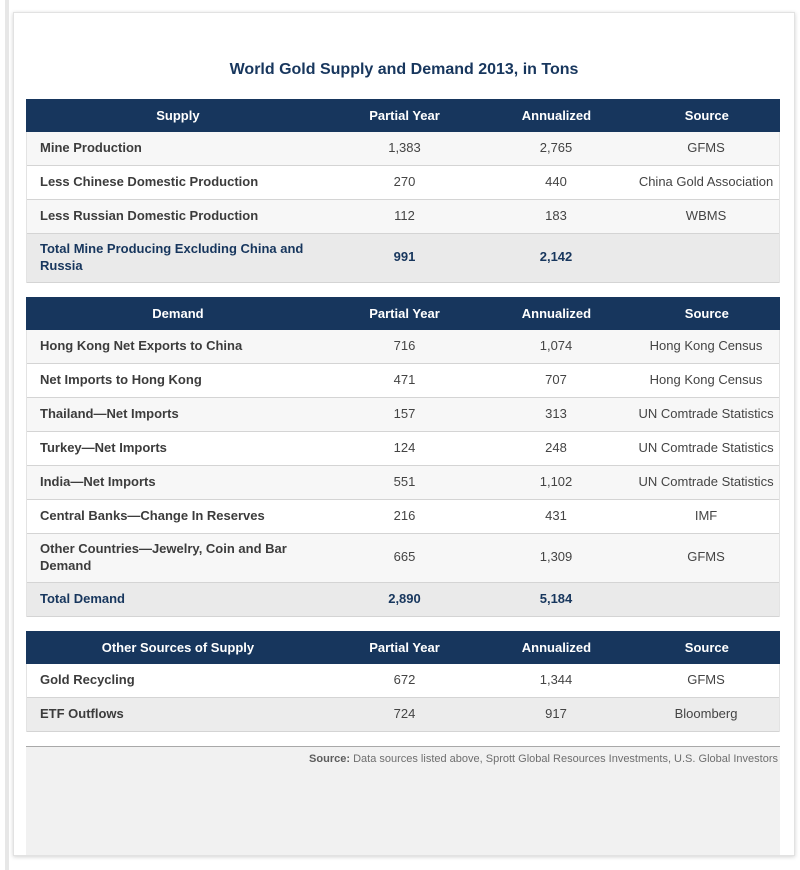 Image resolution: width=800 pixels, height=870 pixels. What do you see at coordinates (706, 182) in the screenshot?
I see `cell-source: China Gold Association` at bounding box center [706, 182].